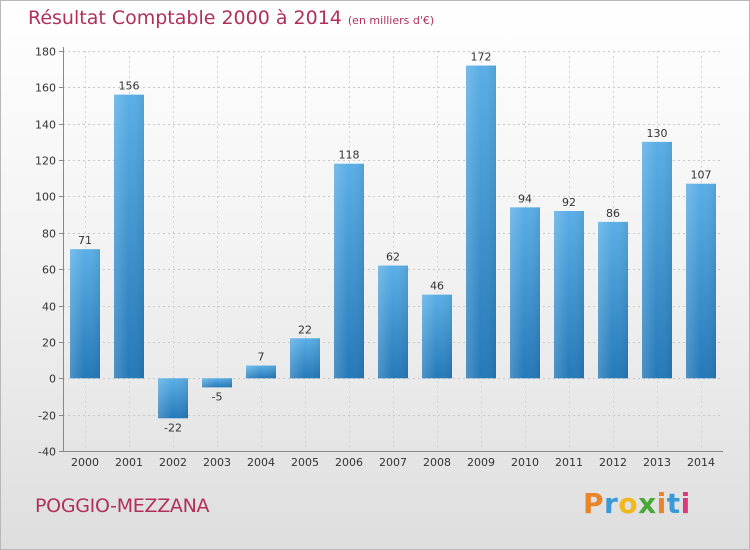 The height and width of the screenshot is (550, 750). Describe the element at coordinates (217, 396) in the screenshot. I see `data-label: -5` at that location.